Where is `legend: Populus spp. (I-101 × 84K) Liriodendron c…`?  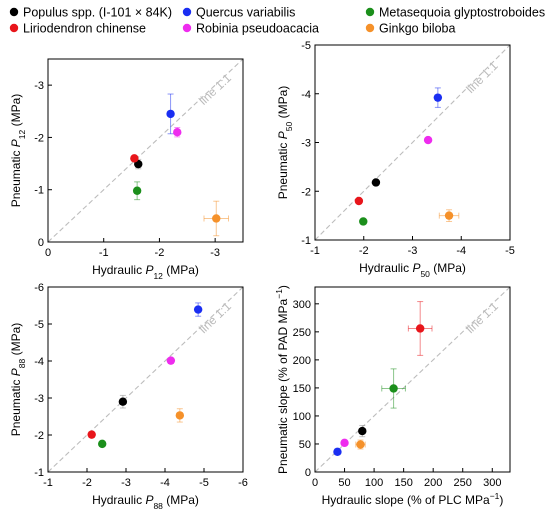 legend: Populus spp. (I-101 × 84K) Liriodendron c… is located at coordinates (277, 21).